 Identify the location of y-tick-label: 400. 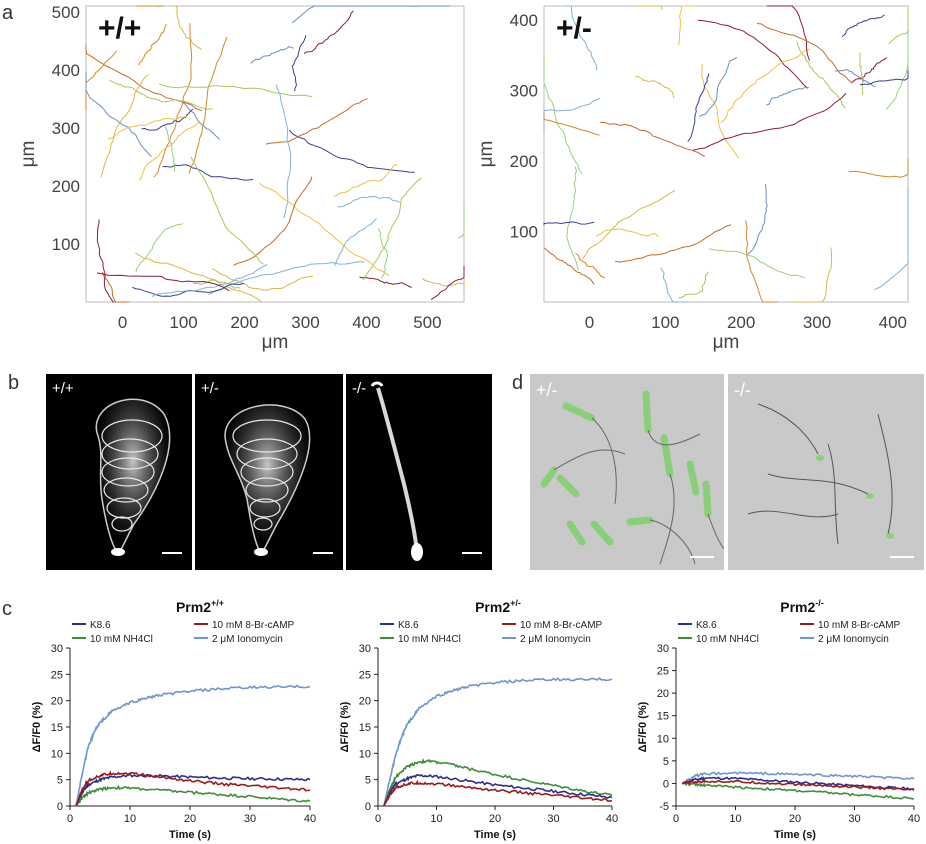
(66, 70).